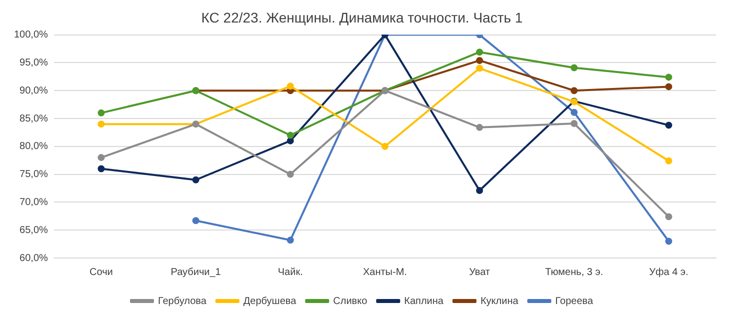  What do you see at coordinates (34, 258) in the screenshot?
I see `y-tick-label: 60,0%` at bounding box center [34, 258].